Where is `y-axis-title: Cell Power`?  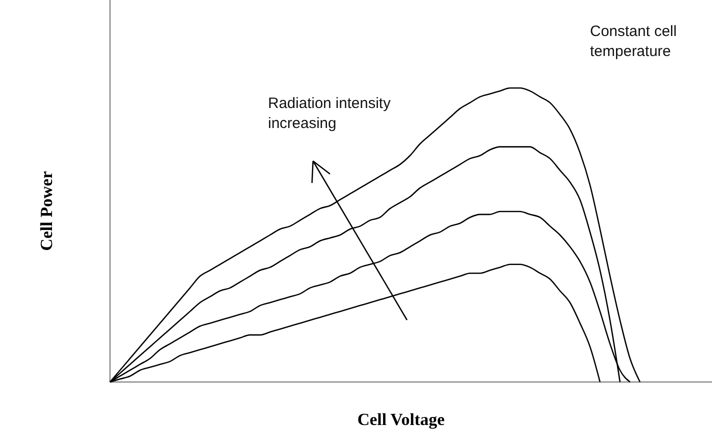
y-axis-title: Cell Power is located at coordinates (46, 210).